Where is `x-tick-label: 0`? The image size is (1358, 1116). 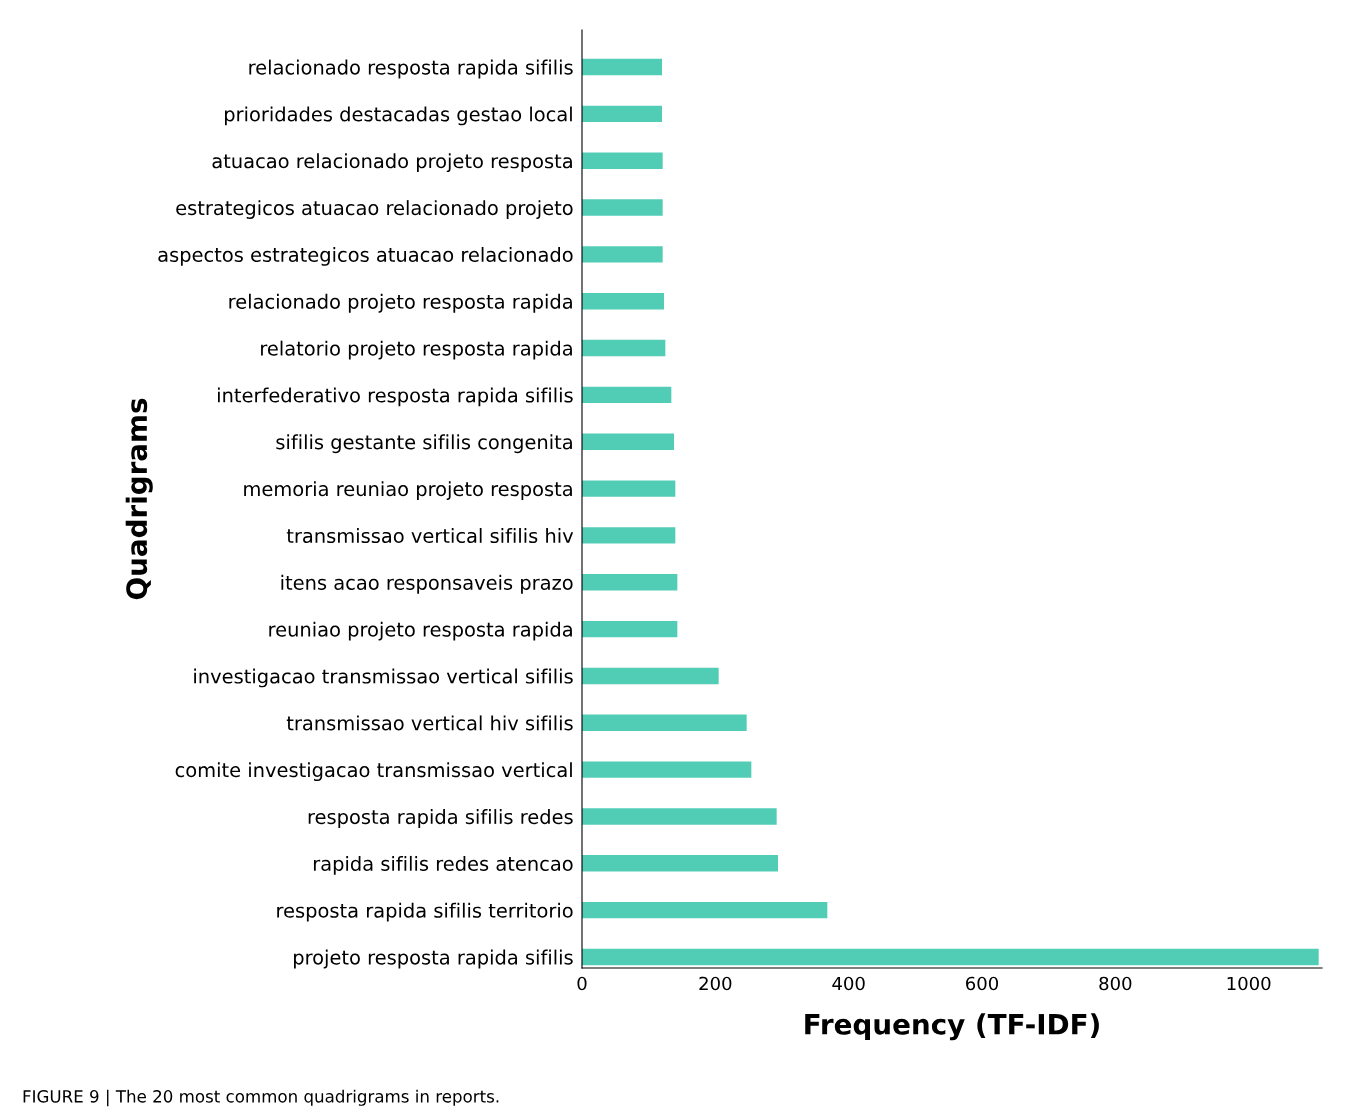 x-tick-label: 0 is located at coordinates (582, 983).